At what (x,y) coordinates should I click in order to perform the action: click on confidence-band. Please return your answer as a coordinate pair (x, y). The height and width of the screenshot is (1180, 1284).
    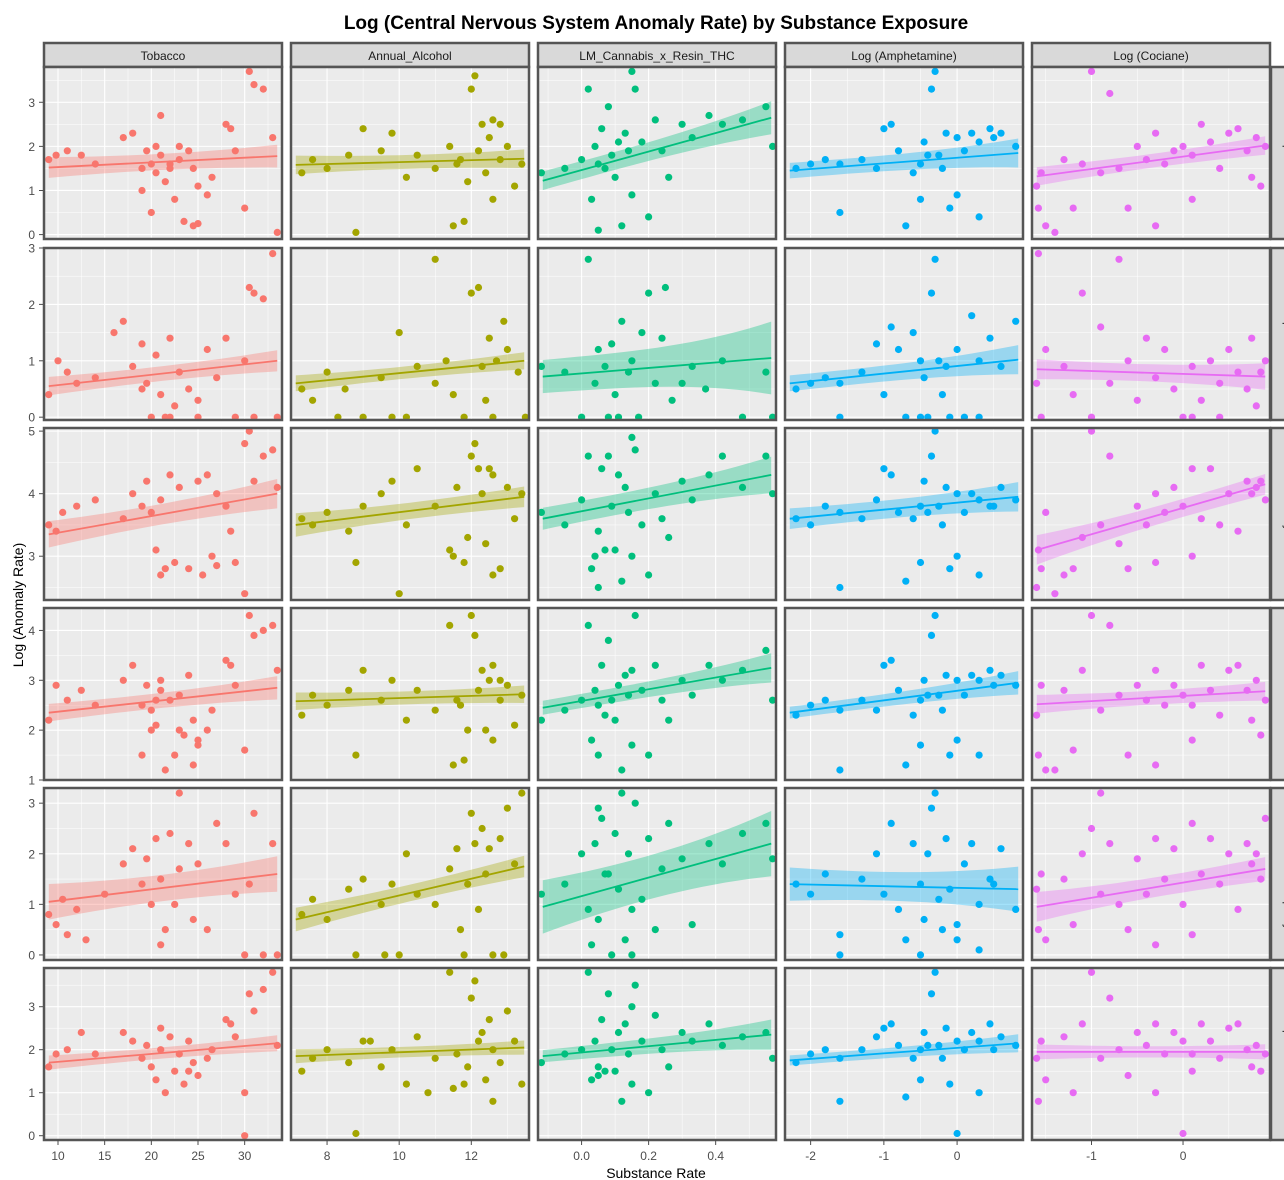
    Looking at the image, I should click on (657, 684).